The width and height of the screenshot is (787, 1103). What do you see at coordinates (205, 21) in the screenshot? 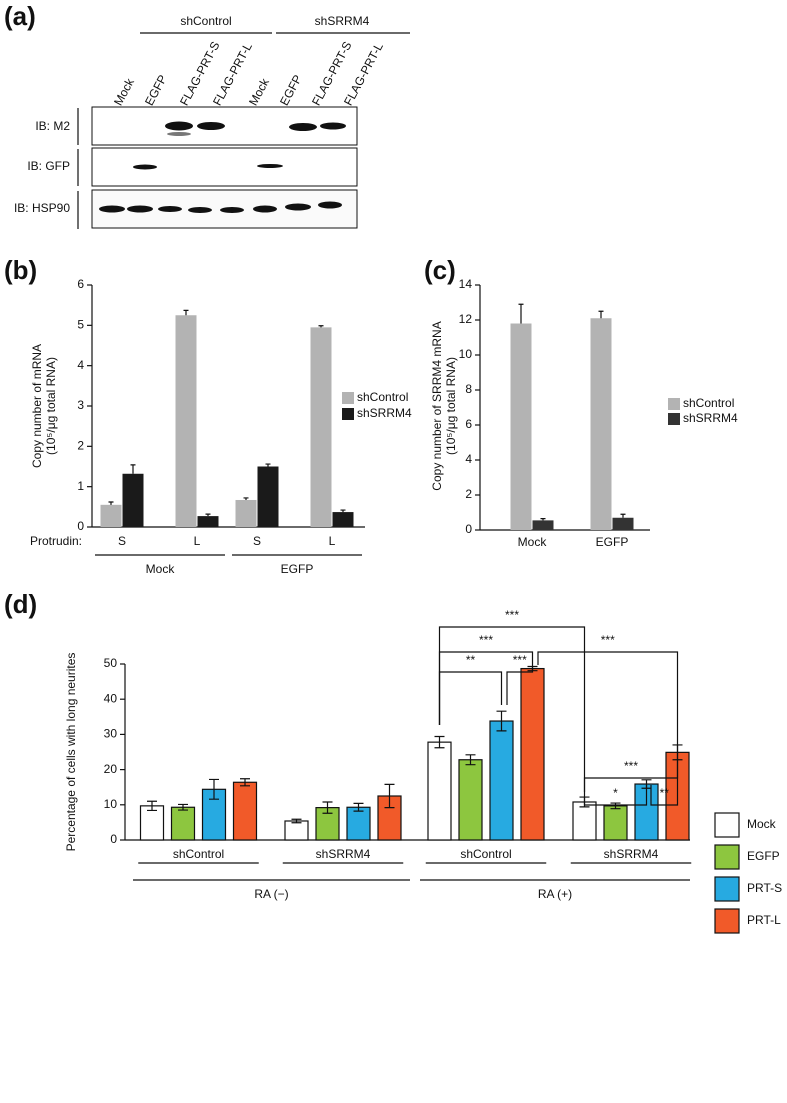
I see `group-label: shControl` at bounding box center [205, 21].